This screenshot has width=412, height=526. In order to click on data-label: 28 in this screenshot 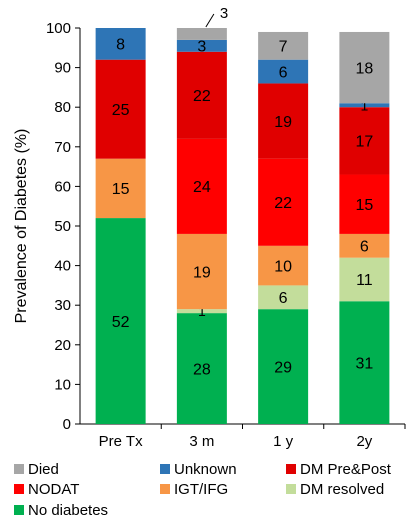, I will do `click(202, 369)`.